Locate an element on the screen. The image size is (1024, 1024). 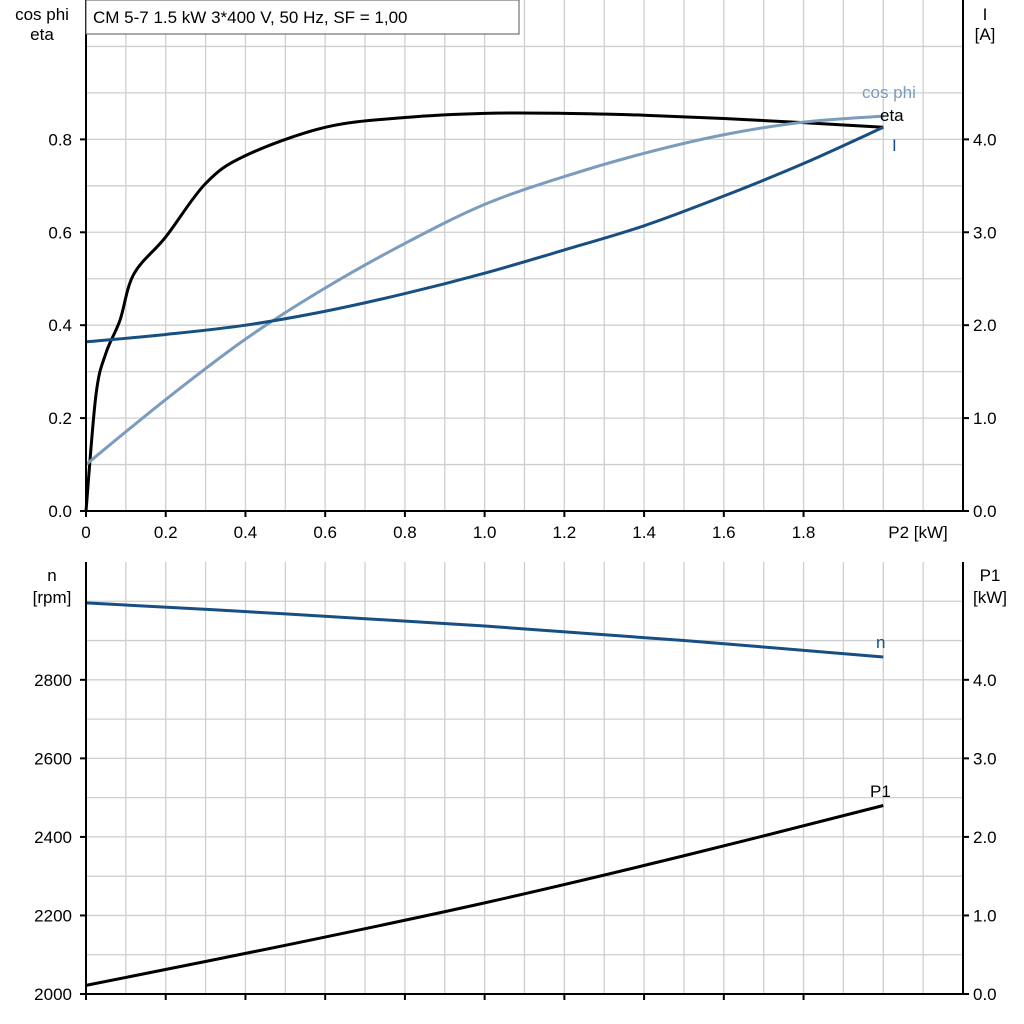
title-box is located at coordinates (302, 17).